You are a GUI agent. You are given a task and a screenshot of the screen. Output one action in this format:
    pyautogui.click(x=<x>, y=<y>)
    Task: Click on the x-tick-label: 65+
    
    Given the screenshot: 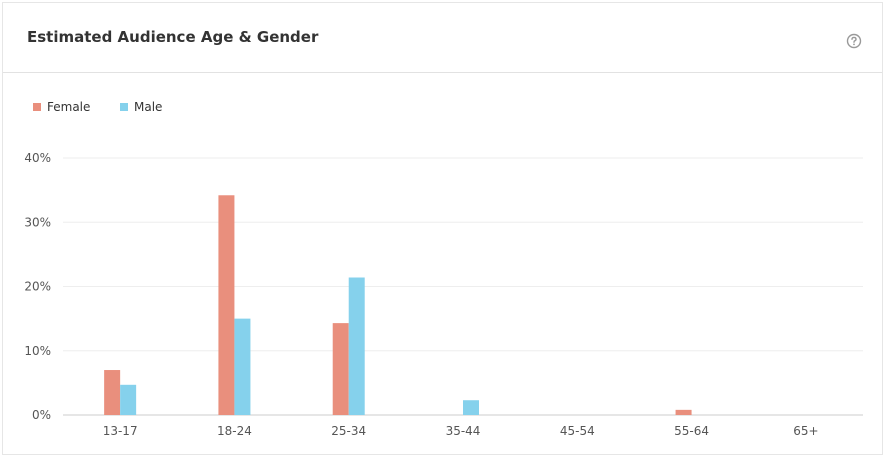 What is the action you would take?
    pyautogui.click(x=805, y=431)
    